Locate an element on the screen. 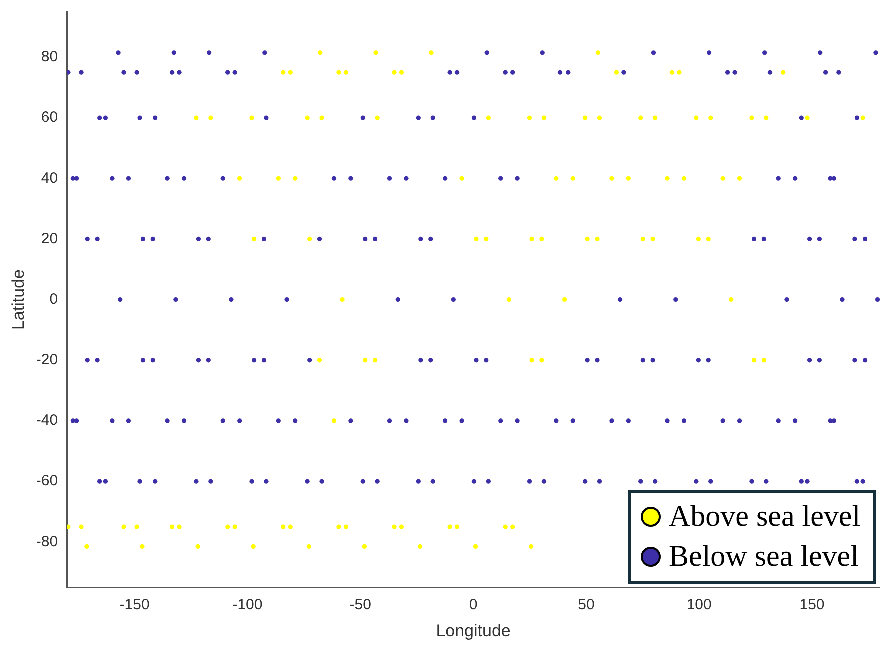 The image size is (885, 654). y-axis-title: Latitude is located at coordinates (18, 300).